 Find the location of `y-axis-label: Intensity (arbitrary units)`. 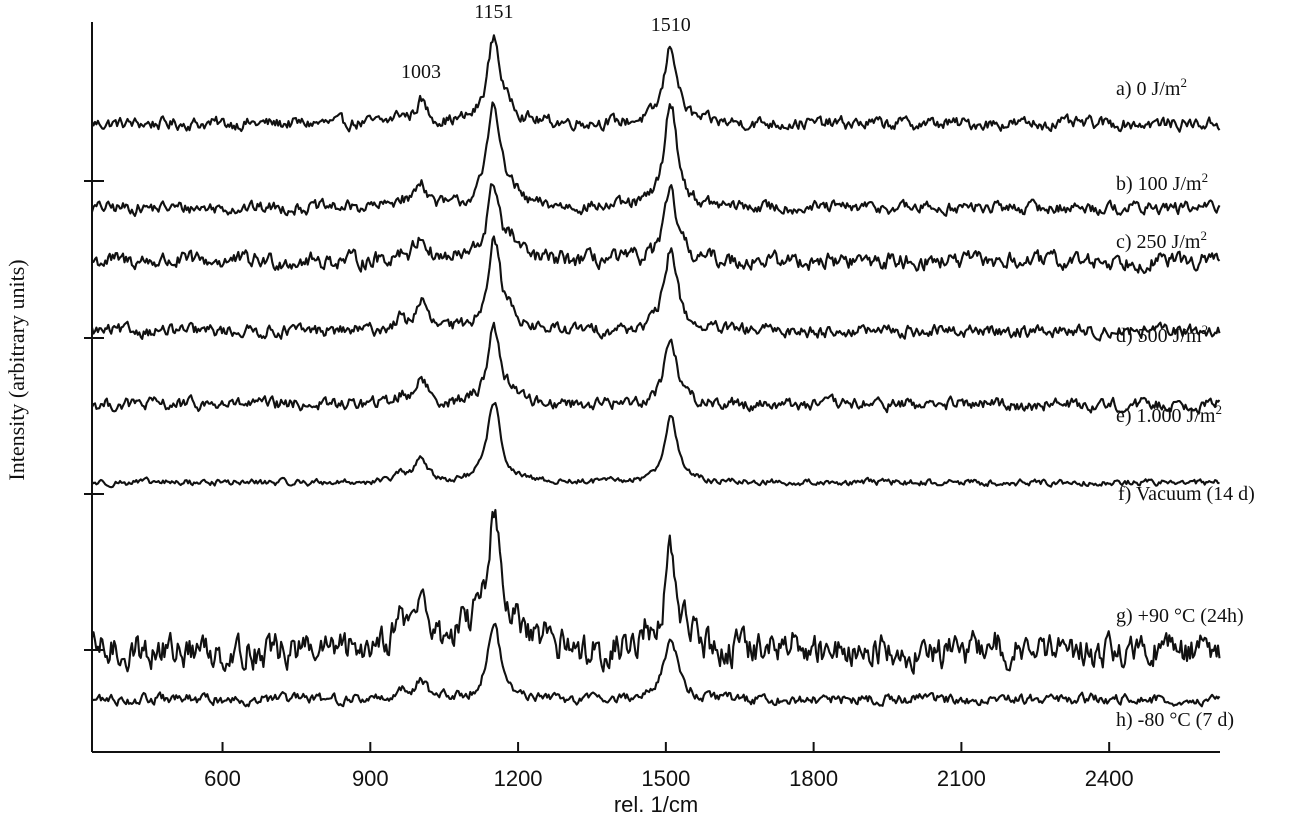

y-axis-label: Intensity (arbitrary units) is located at coordinates (16, 369).